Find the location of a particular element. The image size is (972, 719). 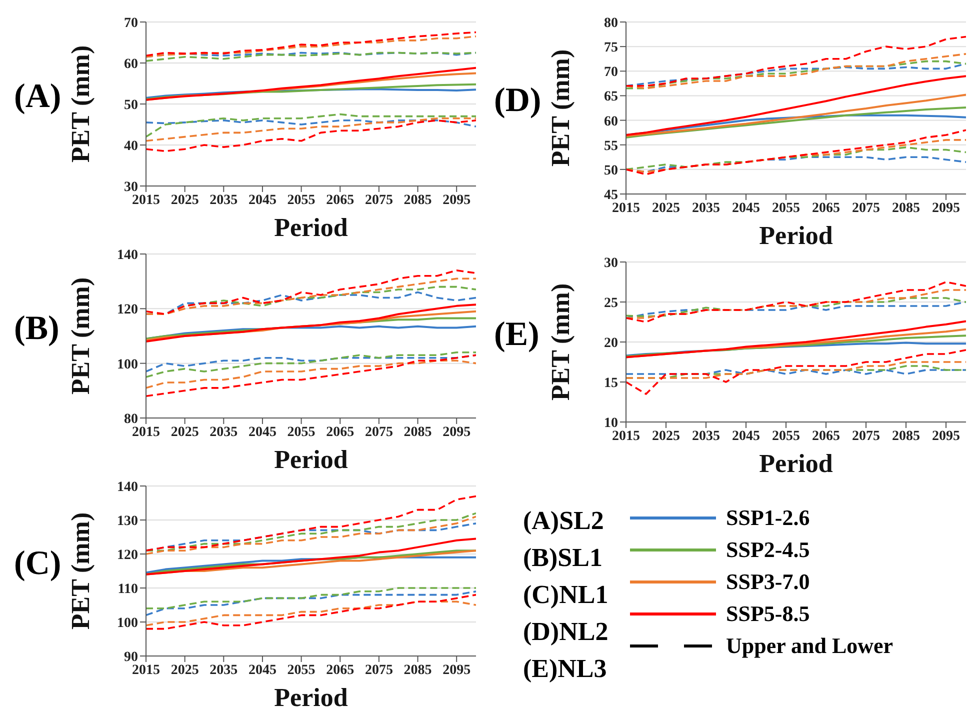

y-tick-label: 30 is located at coordinates (611, 263).